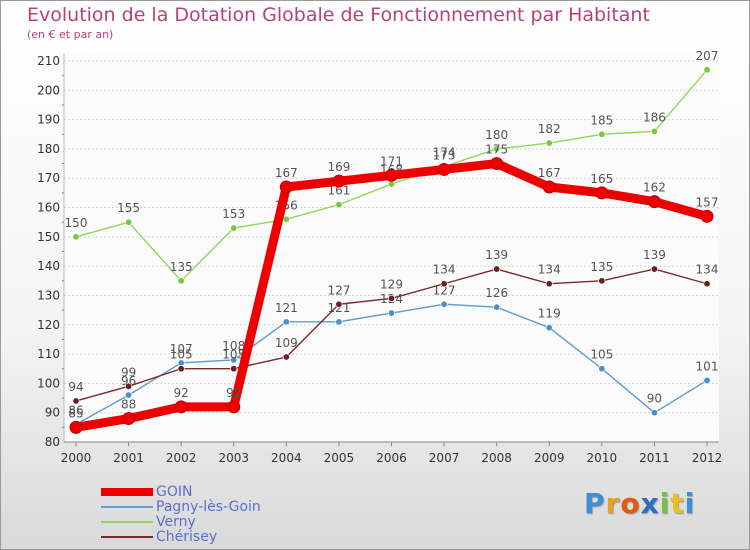  What do you see at coordinates (48, 149) in the screenshot?
I see `y-tick-label: 180` at bounding box center [48, 149].